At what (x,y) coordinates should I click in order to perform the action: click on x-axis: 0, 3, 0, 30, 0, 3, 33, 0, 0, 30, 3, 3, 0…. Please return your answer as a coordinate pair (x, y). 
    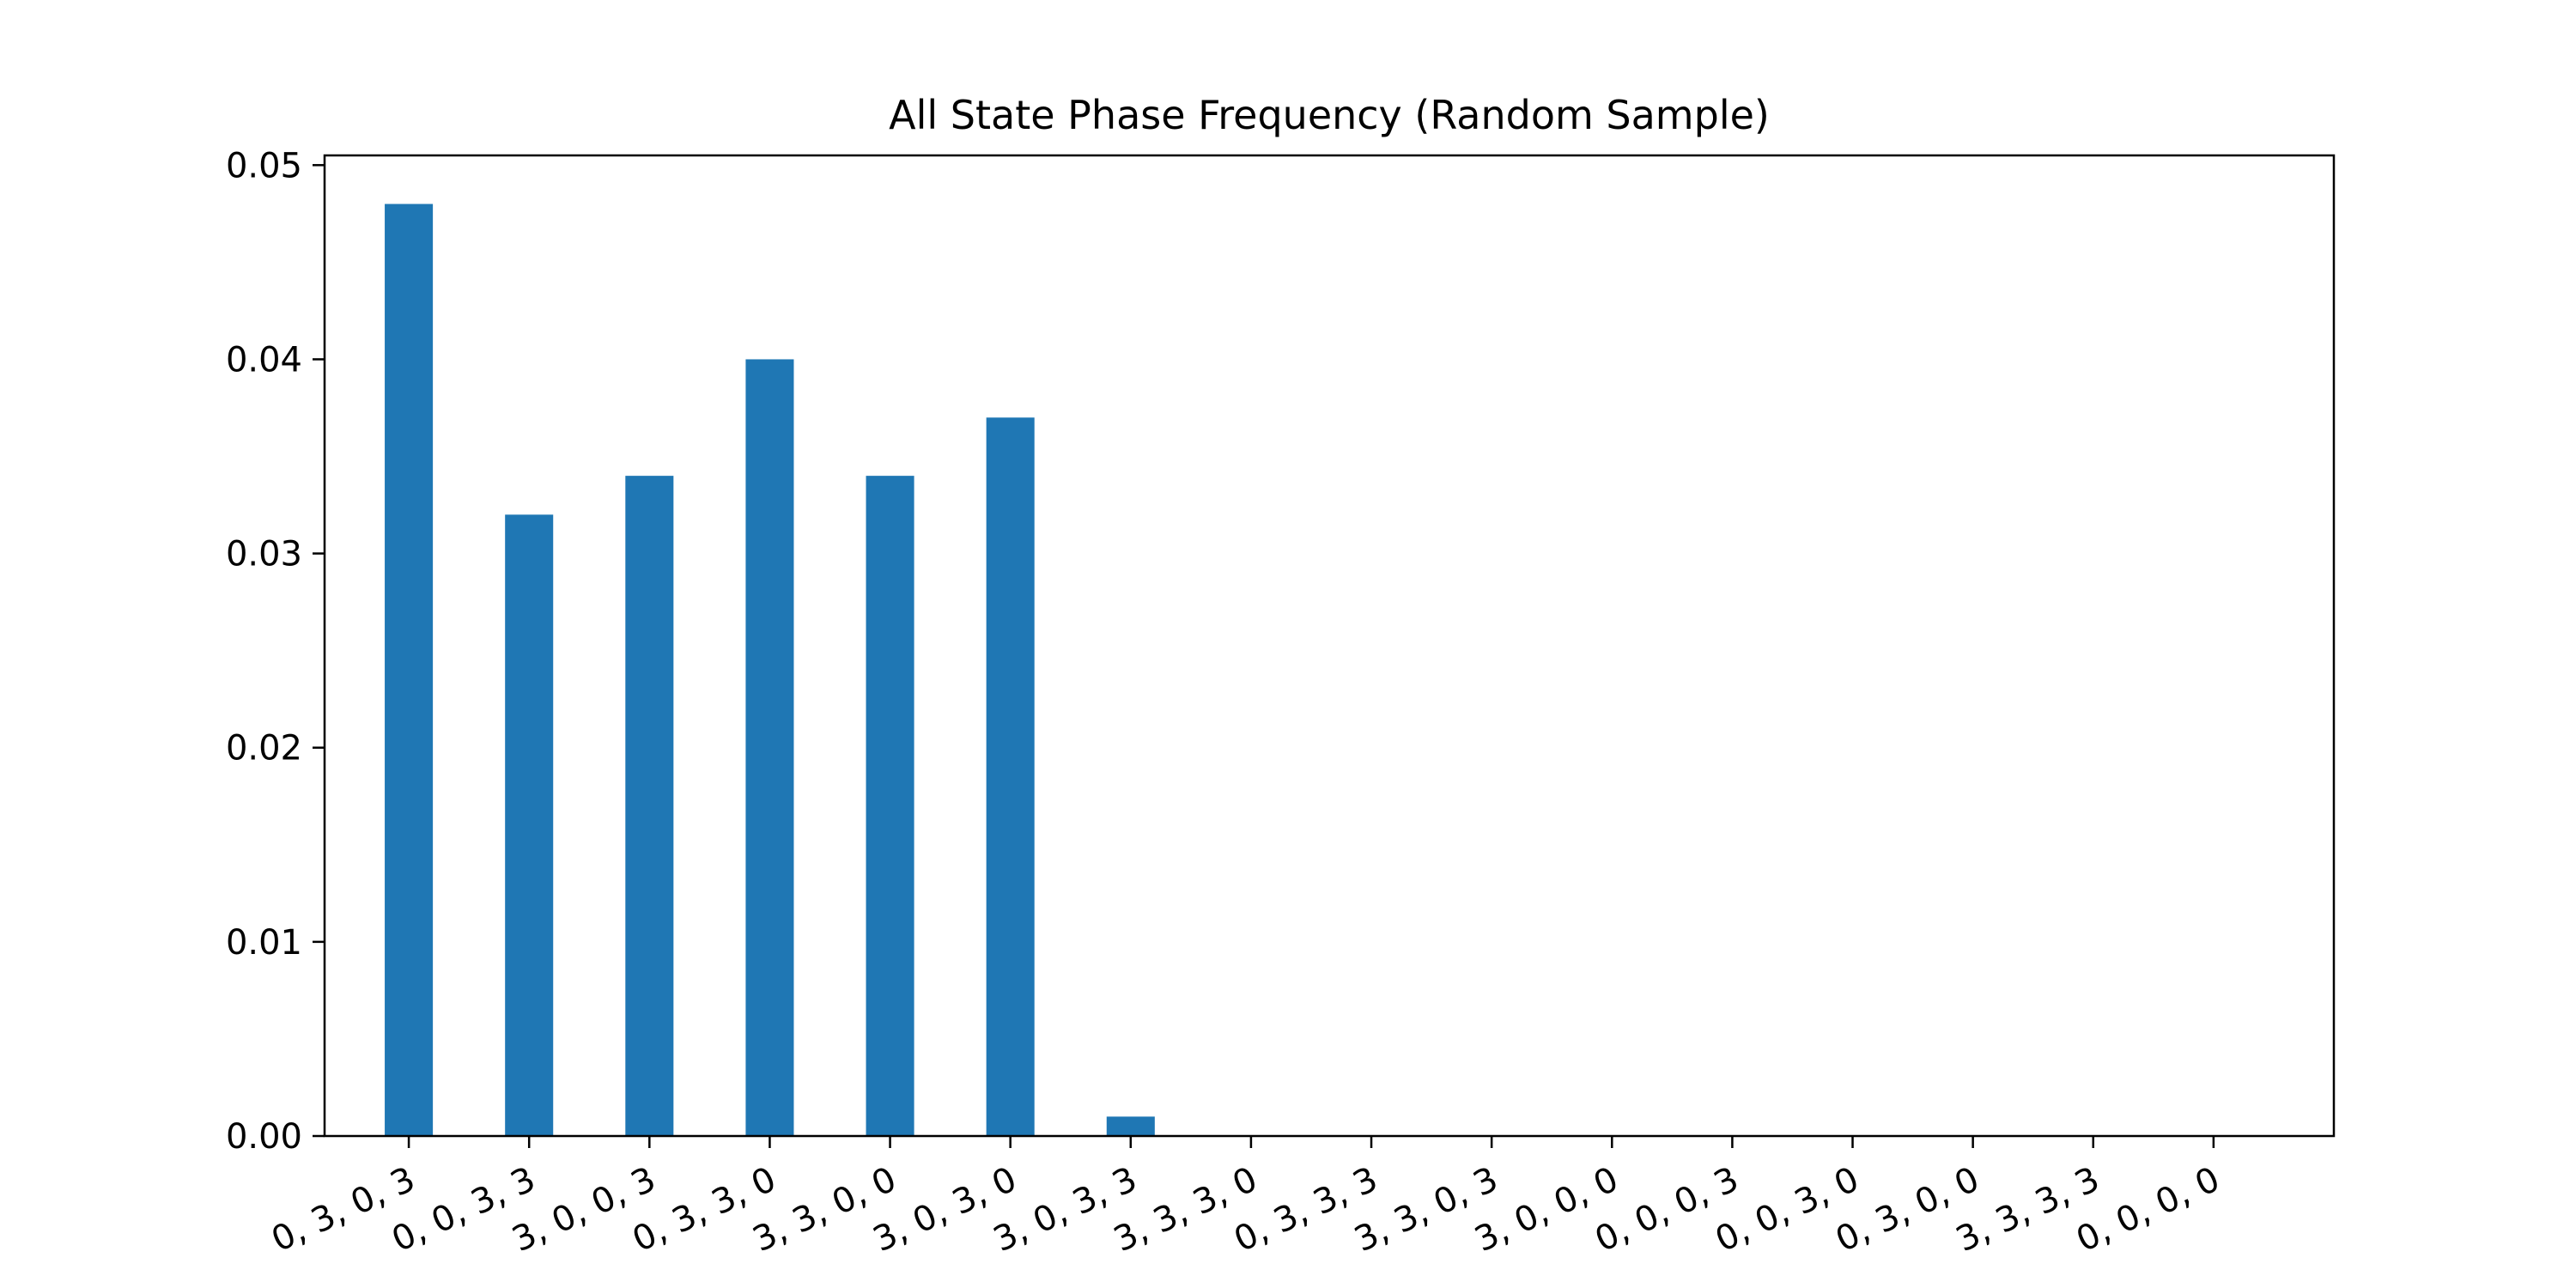
    Looking at the image, I should click on (1246, 1198).